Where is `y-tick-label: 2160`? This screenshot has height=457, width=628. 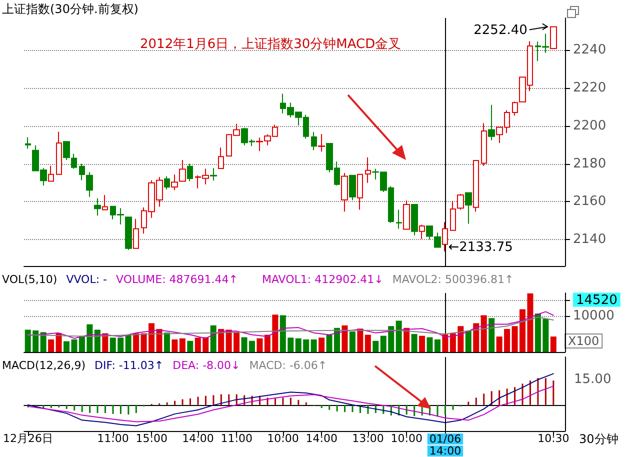
y-tick-label: 2160 is located at coordinates (589, 202).